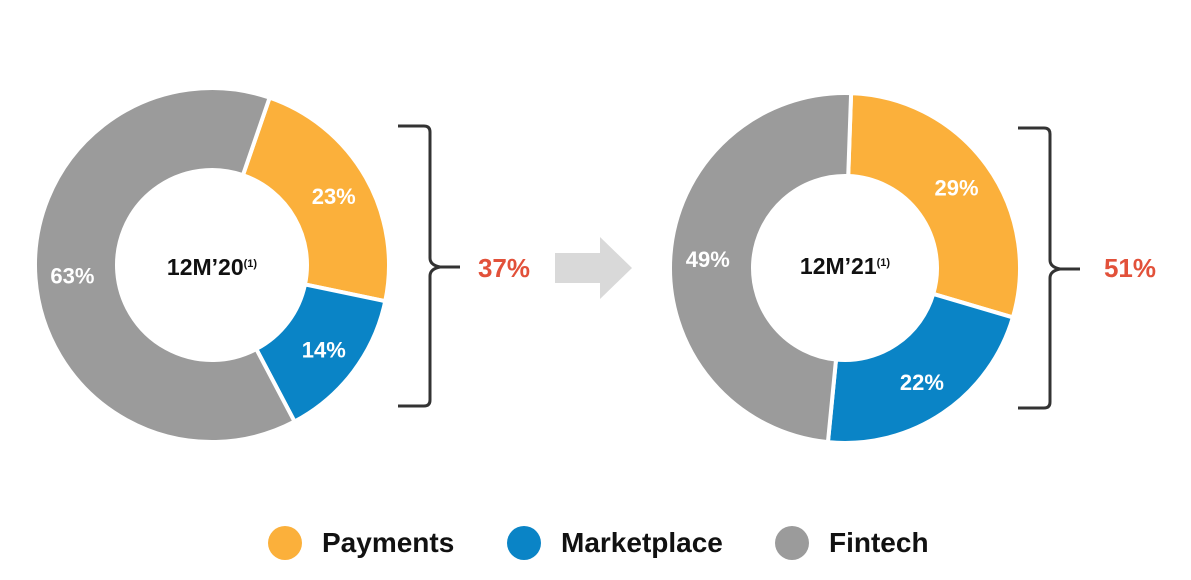 The width and height of the screenshot is (1191, 580). I want to click on legend: Payments Marketplace Fintech, so click(595, 543).